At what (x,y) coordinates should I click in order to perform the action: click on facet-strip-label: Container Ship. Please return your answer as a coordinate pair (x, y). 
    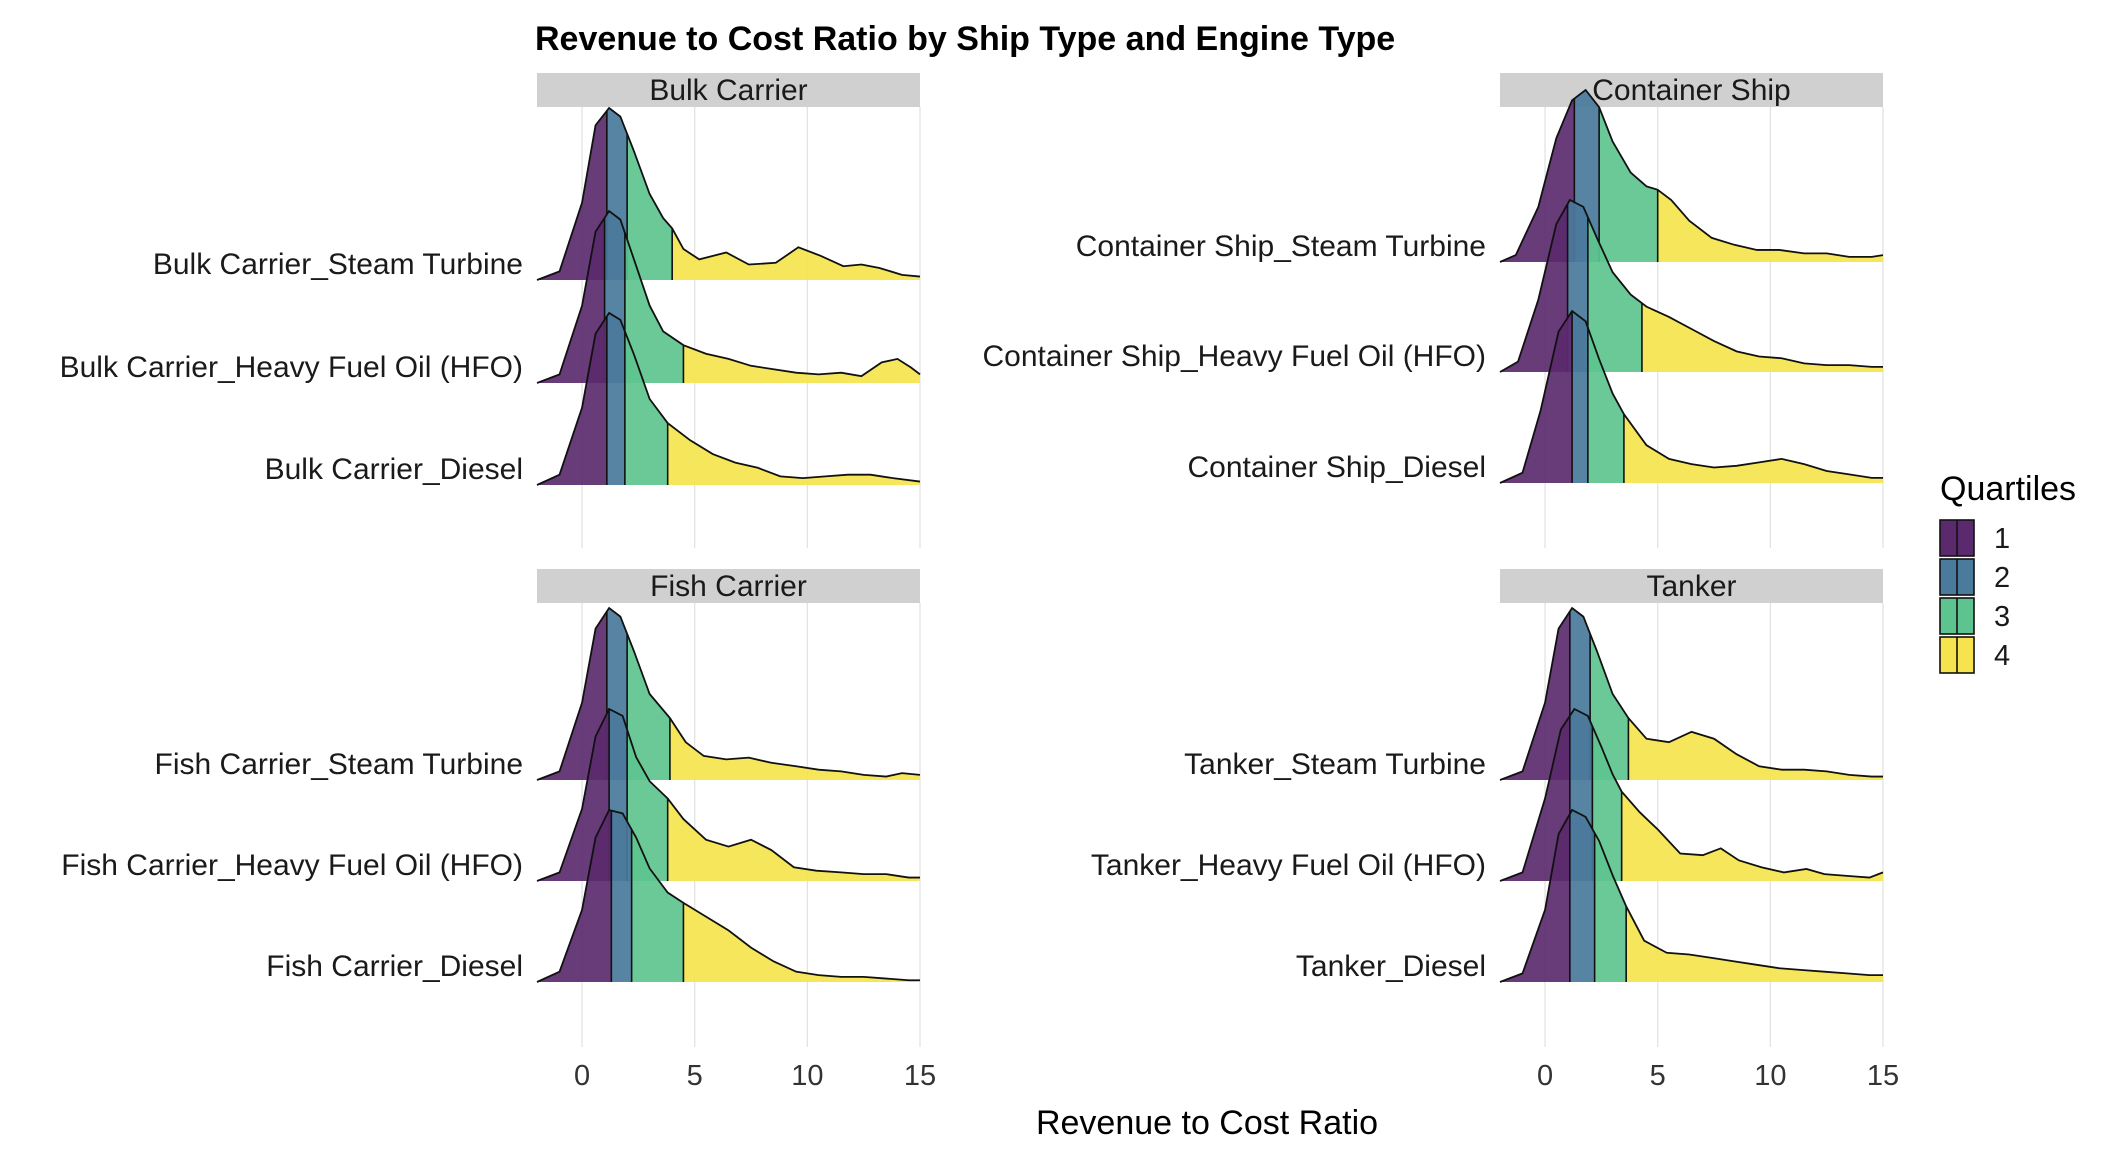
    Looking at the image, I should click on (1691, 90).